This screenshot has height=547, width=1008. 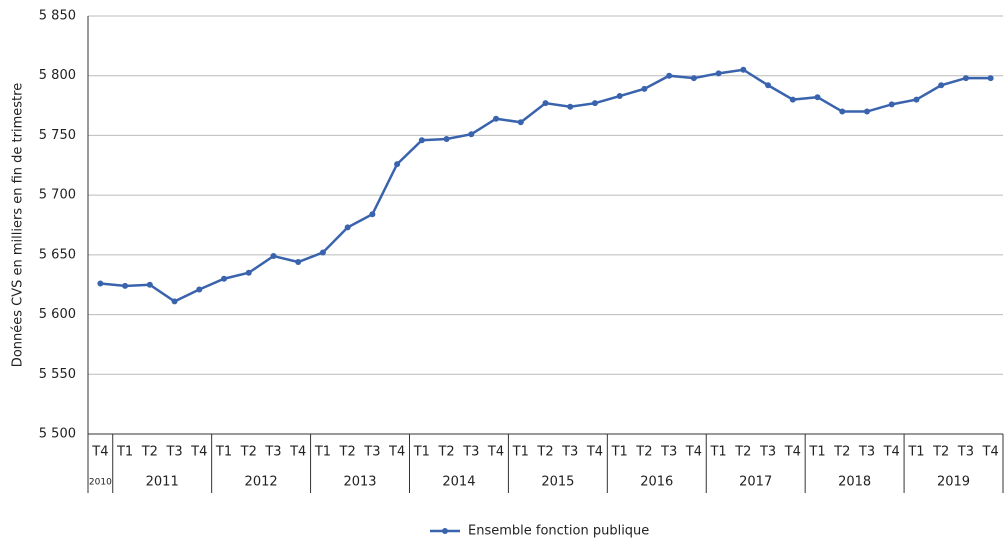 What do you see at coordinates (57, 75) in the screenshot?
I see `y-tick-label: 5 800` at bounding box center [57, 75].